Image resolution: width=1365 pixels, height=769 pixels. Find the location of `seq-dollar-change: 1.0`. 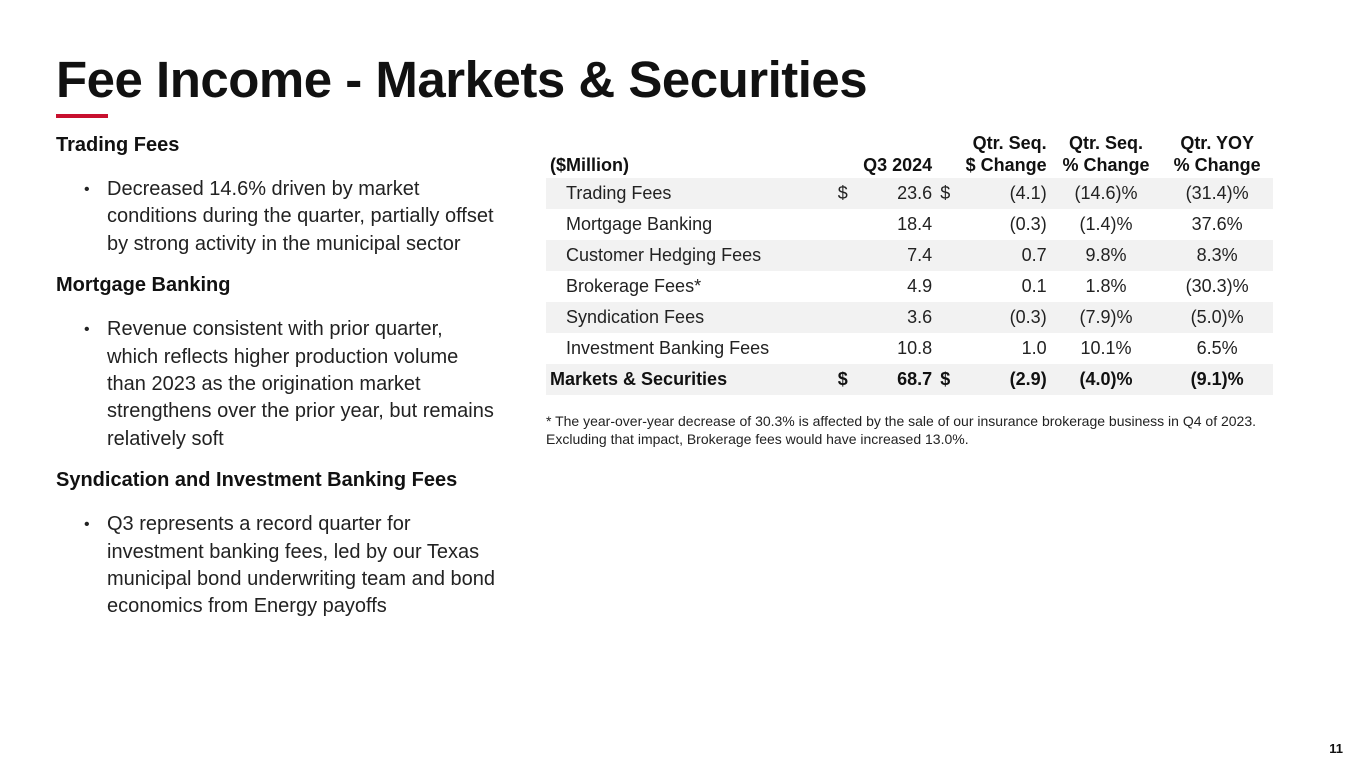

seq-dollar-change: 1.0 is located at coordinates (1034, 348).